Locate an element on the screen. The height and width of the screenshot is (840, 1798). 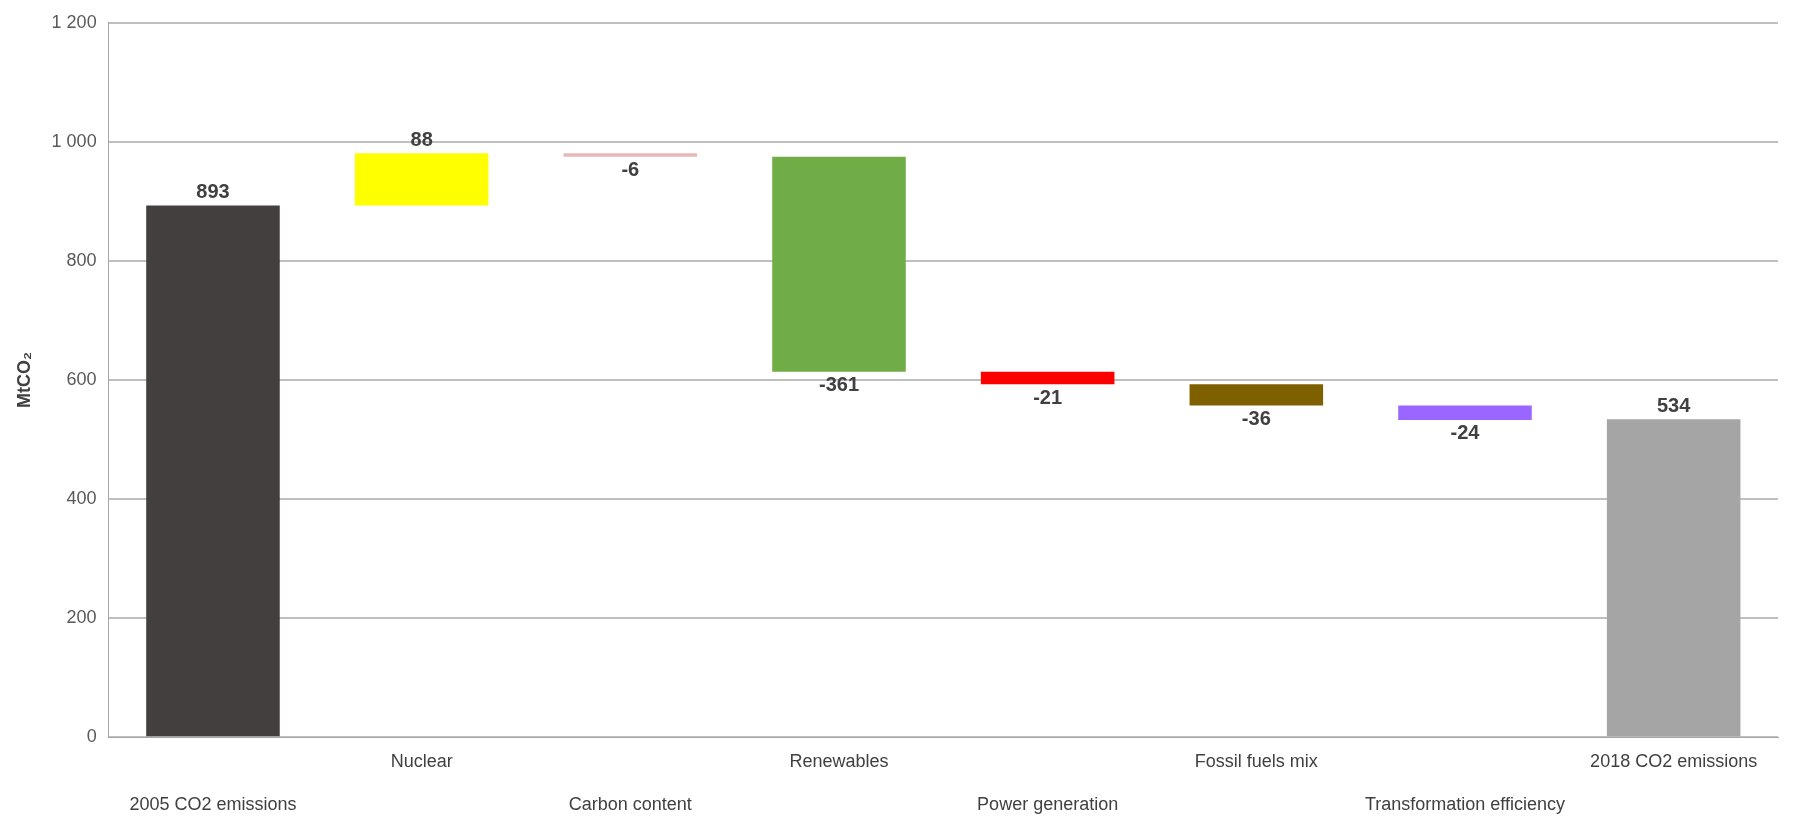
x-tick-label: 2018 CO2 emissions is located at coordinates (1674, 760).